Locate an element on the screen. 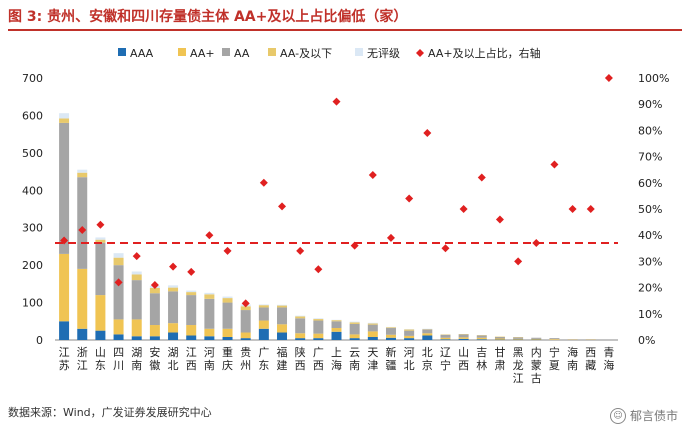  x-tick-label-char: 海 is located at coordinates (608, 365).